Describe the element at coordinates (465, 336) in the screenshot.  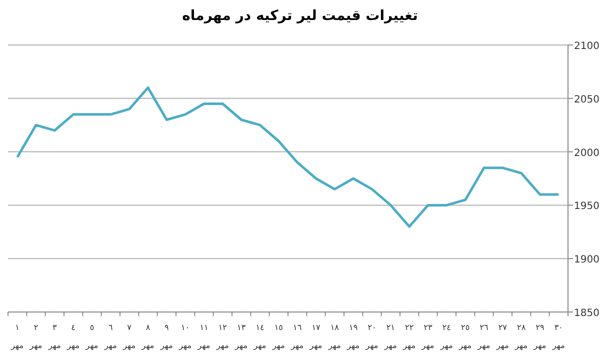
I see `x-tick-label: ٢٥ مهر` at that location.